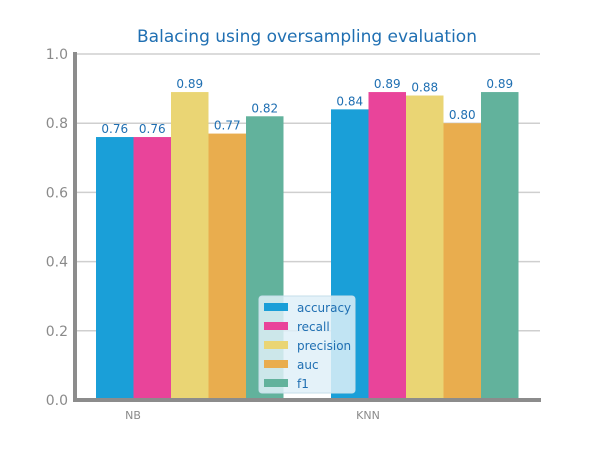 This screenshot has height=450, width=600. What do you see at coordinates (500, 246) in the screenshot?
I see `bar-knn-f1` at bounding box center [500, 246].